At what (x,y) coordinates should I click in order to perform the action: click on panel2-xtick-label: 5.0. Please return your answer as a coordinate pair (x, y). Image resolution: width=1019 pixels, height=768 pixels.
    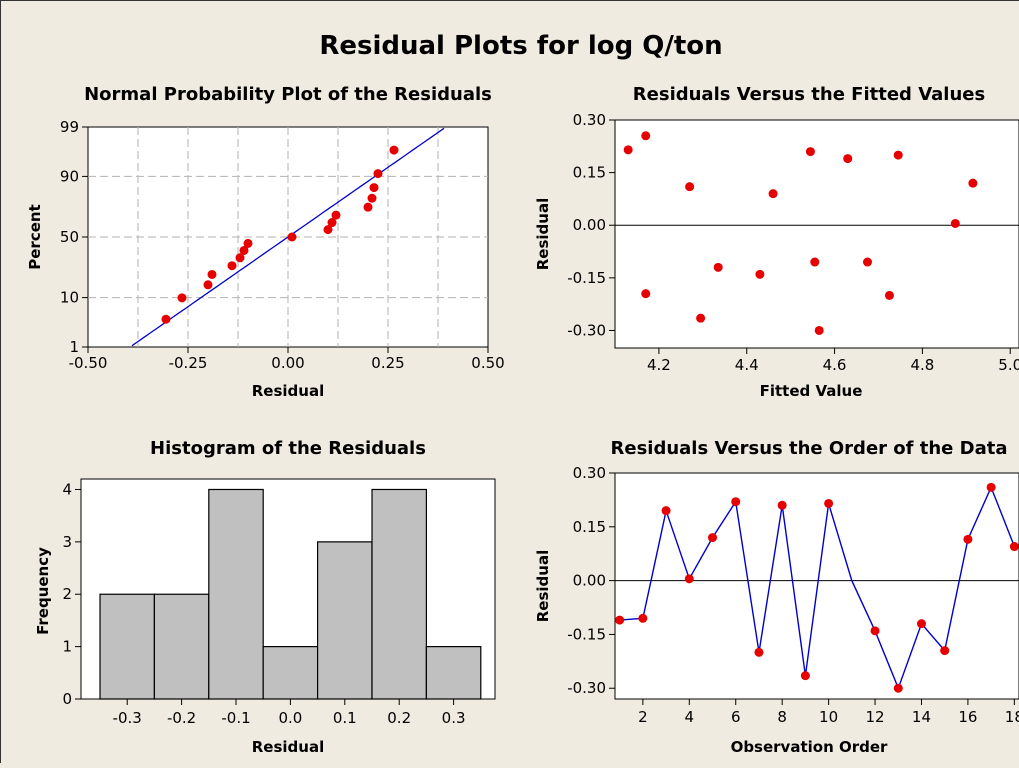
    Looking at the image, I should click on (1008, 365).